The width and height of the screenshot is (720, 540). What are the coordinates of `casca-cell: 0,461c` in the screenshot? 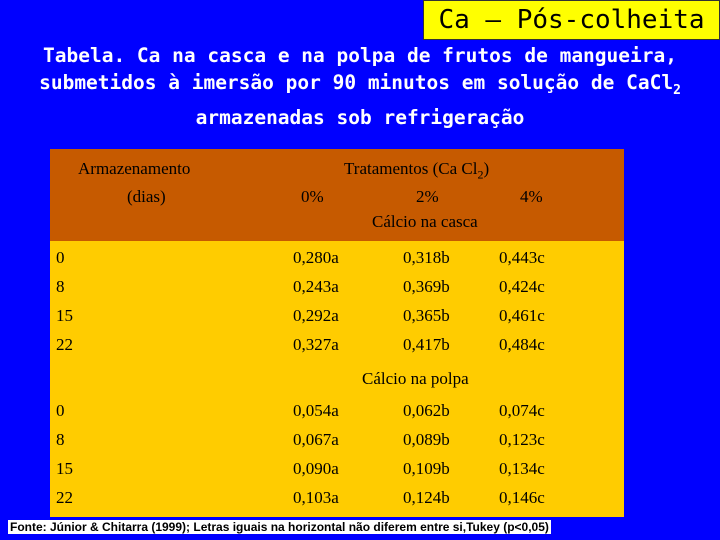 It's located at (522, 315).